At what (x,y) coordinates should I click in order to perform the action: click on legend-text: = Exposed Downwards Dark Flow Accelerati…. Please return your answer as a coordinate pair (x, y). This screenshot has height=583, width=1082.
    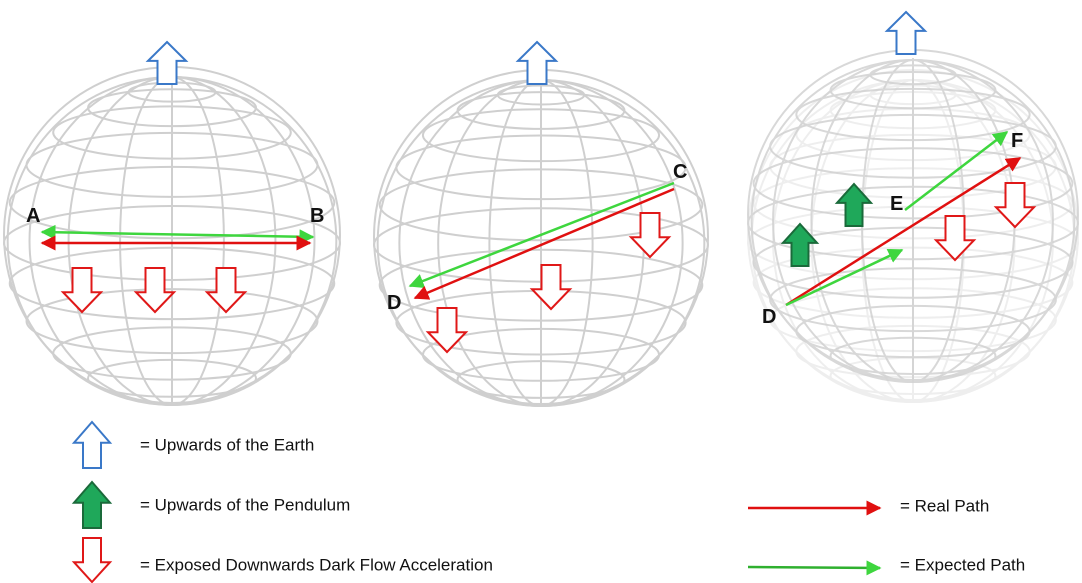
    Looking at the image, I should click on (316, 564).